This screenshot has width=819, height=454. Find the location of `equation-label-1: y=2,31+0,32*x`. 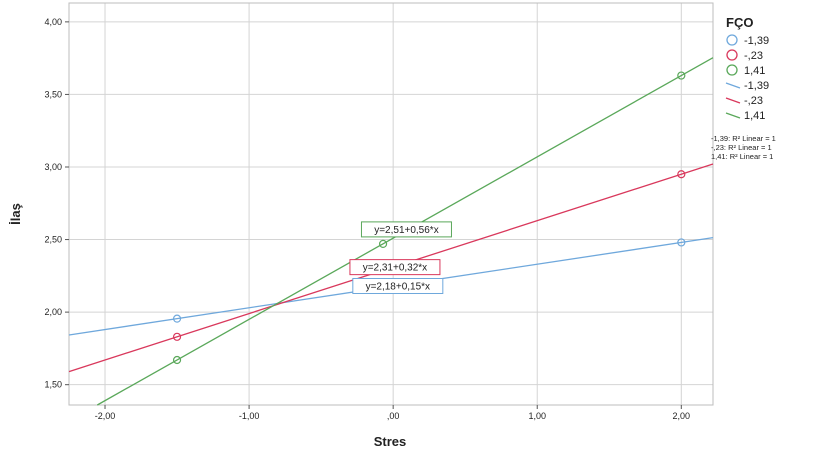

equation-label-1: y=2,31+0,32*x is located at coordinates (395, 267).